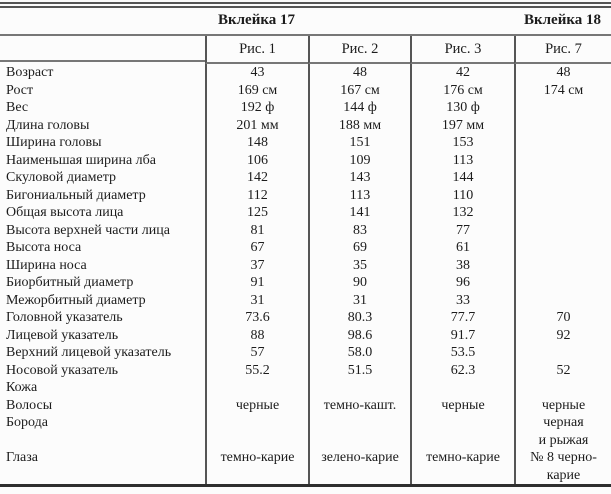 Image resolution: width=611 pixels, height=494 pixels. I want to click on header-top-rule, so click(305, 35).